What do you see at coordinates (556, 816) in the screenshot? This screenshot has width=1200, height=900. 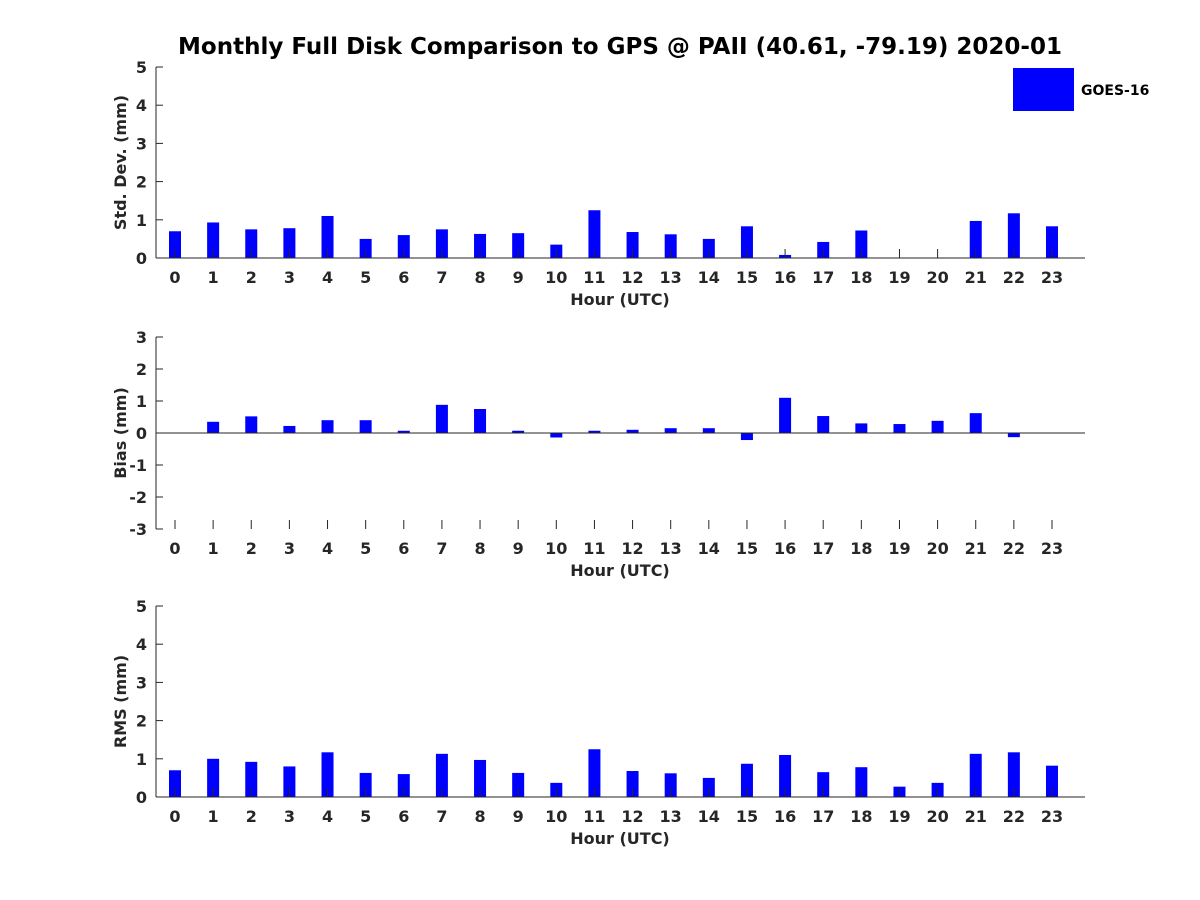 I see `rms-x-tick-label: 10` at bounding box center [556, 816].